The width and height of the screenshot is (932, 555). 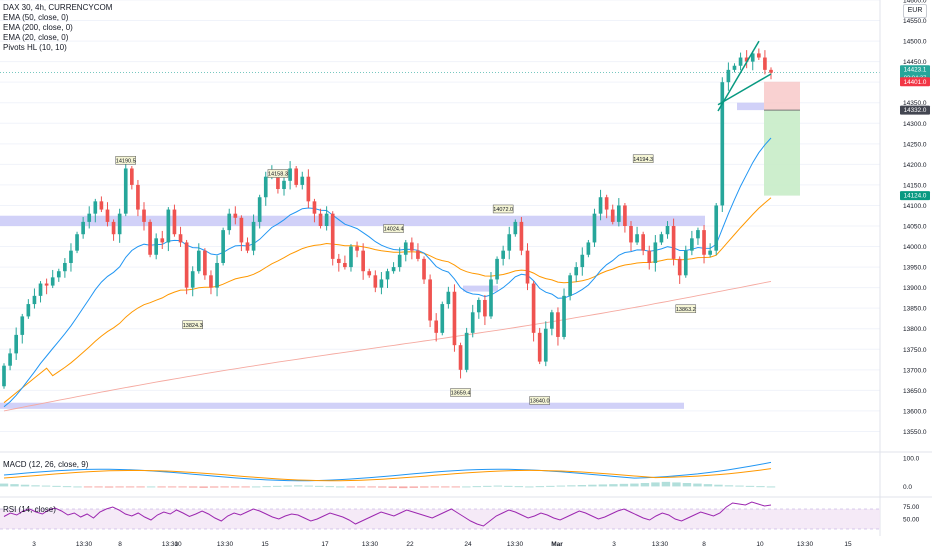 I want to click on price-tick: 14250.0, so click(x=915, y=144).